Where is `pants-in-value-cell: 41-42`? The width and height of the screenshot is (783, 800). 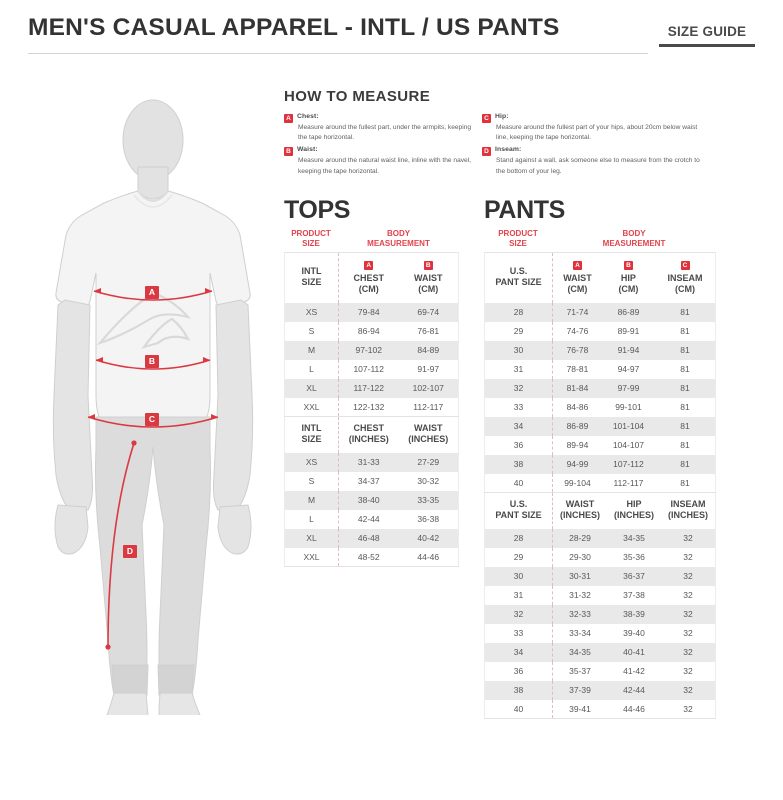 pants-in-value-cell: 41-42 is located at coordinates (634, 671).